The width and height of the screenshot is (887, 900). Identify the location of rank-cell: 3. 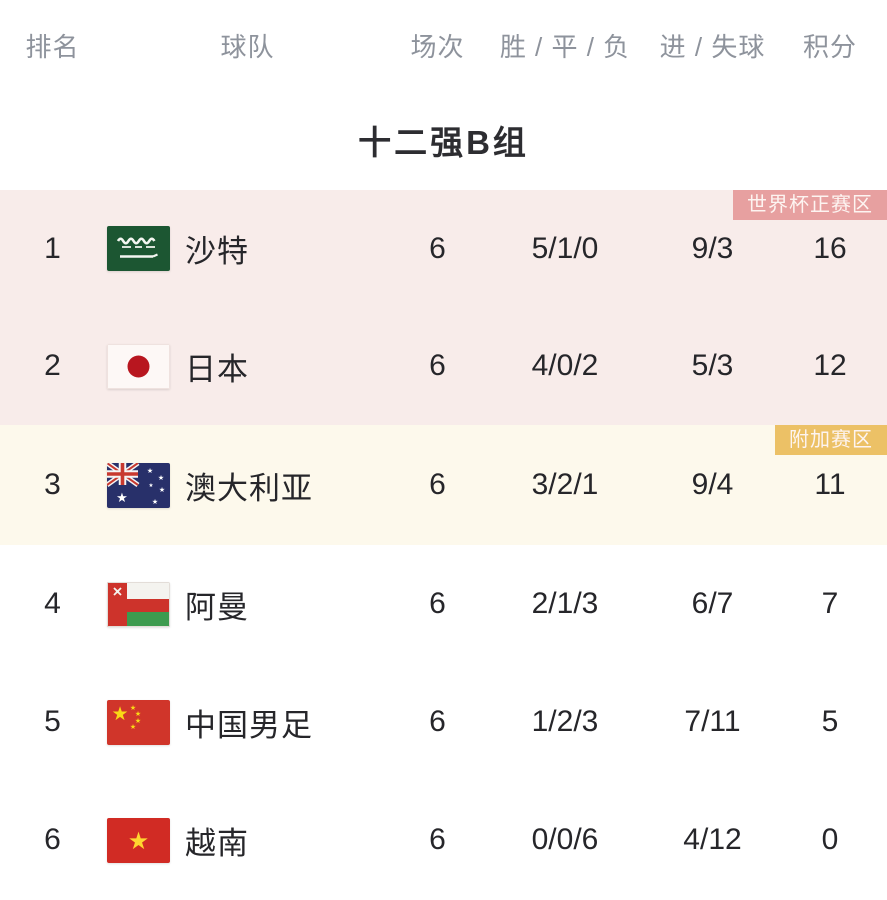
(52, 484).